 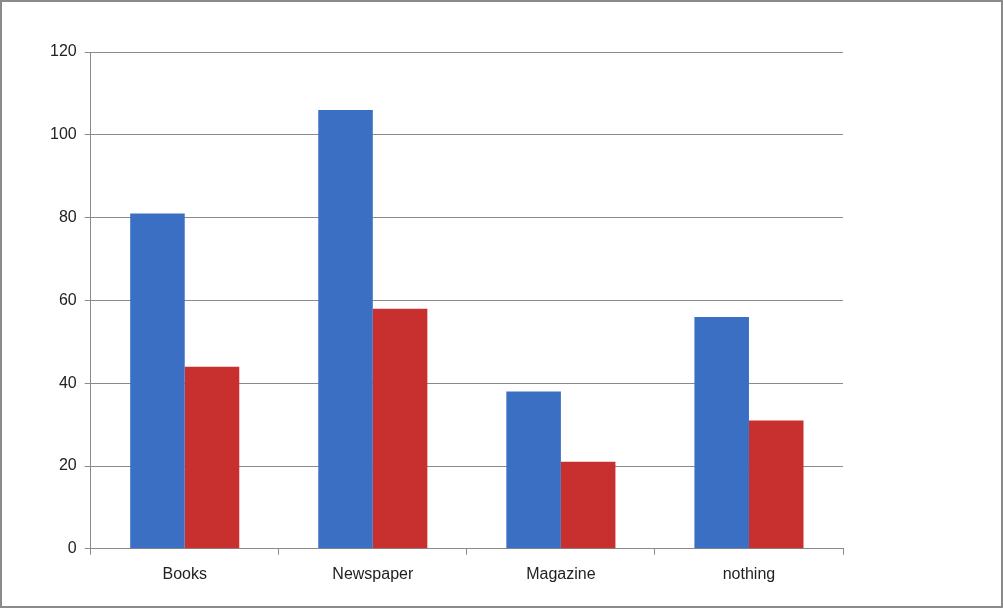 I want to click on y-tick-label: 80, so click(x=67, y=217).